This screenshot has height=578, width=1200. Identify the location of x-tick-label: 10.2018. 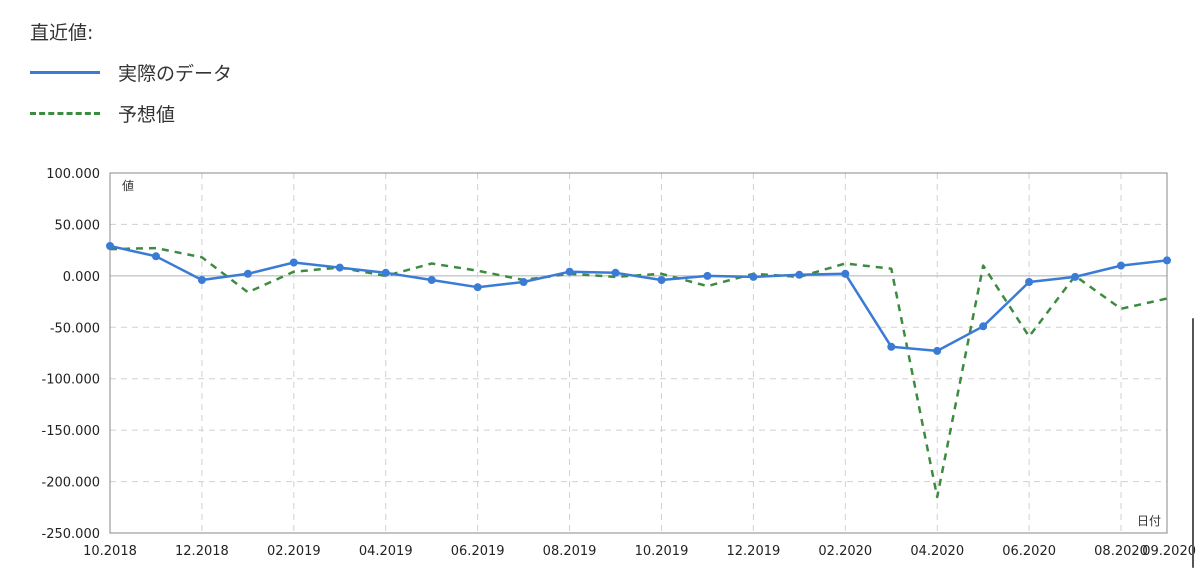
(110, 551).